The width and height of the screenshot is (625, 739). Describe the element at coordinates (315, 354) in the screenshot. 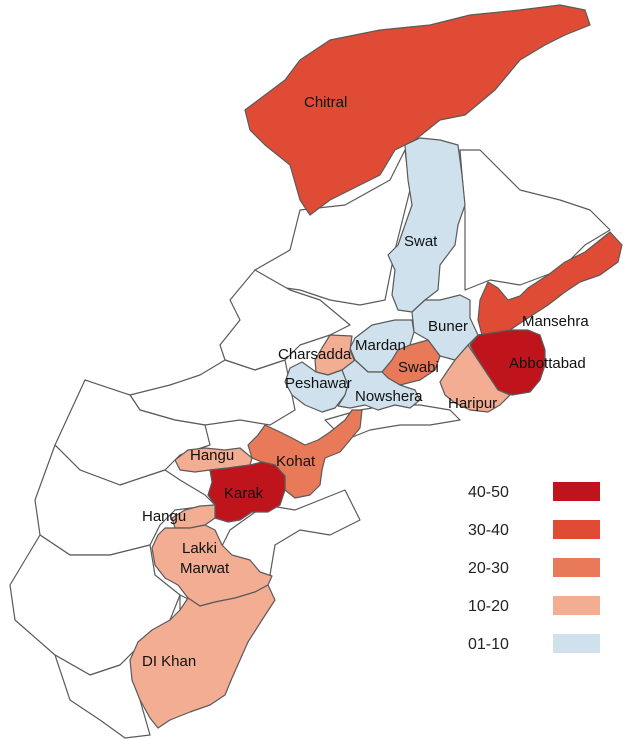

I see `label-charsadda: Charsadda` at that location.